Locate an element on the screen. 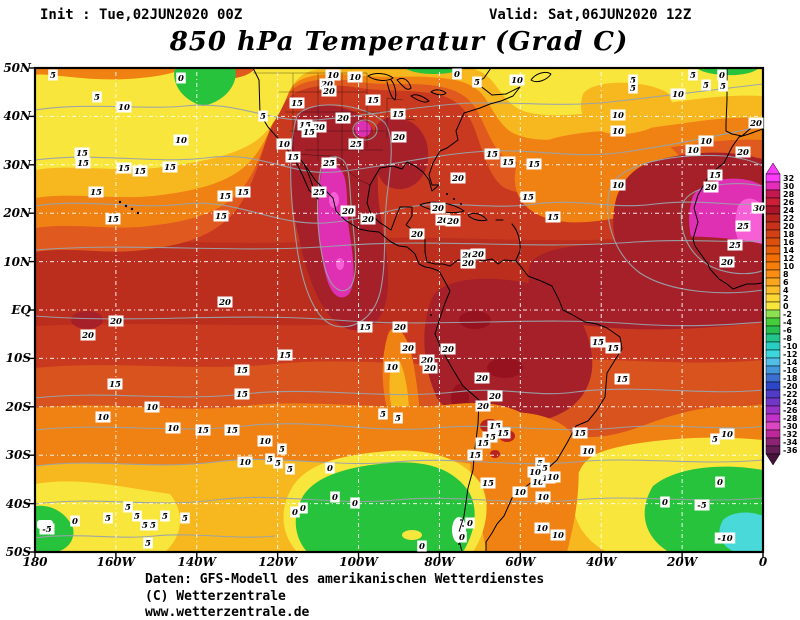 The height and width of the screenshot is (620, 800). svg-text: 30 is located at coordinates (759, 209).